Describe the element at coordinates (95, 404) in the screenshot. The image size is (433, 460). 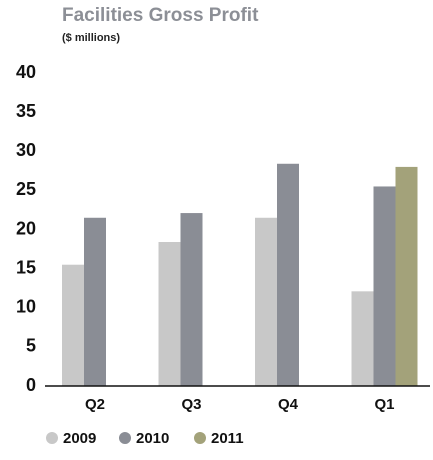
I see `x-tick-label: Q2` at that location.